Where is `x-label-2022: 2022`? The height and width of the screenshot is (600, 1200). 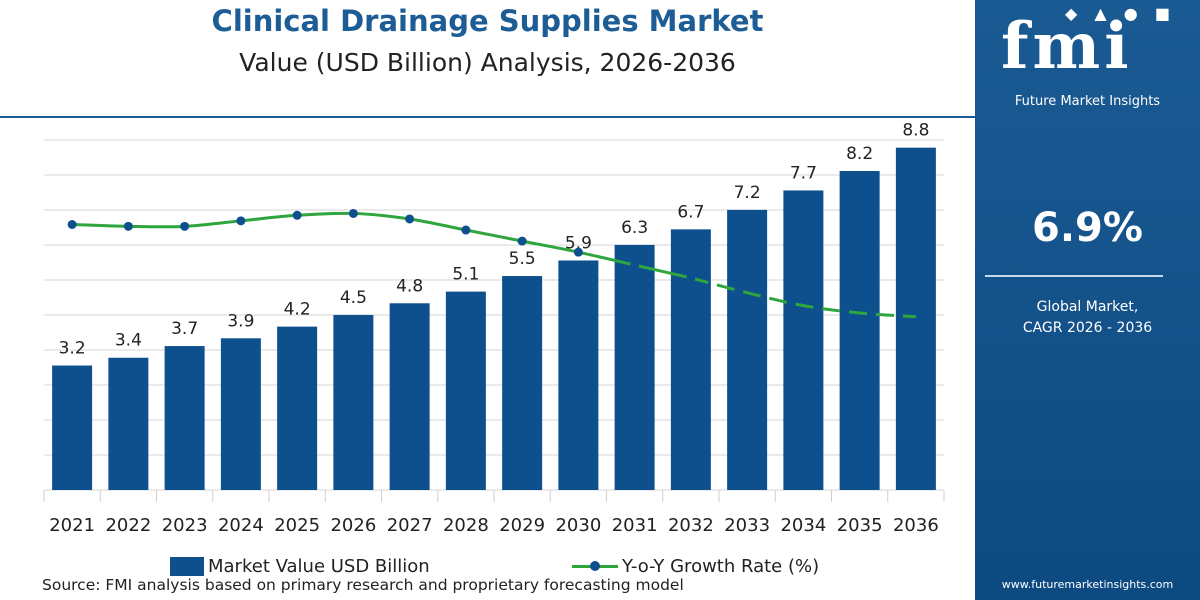 x-label-2022: 2022 is located at coordinates (128, 525).